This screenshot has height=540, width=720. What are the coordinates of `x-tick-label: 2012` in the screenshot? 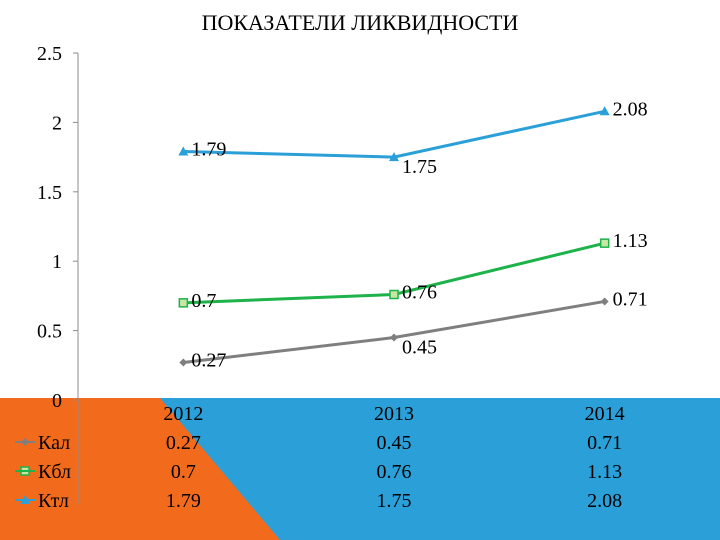 It's located at (183, 414).